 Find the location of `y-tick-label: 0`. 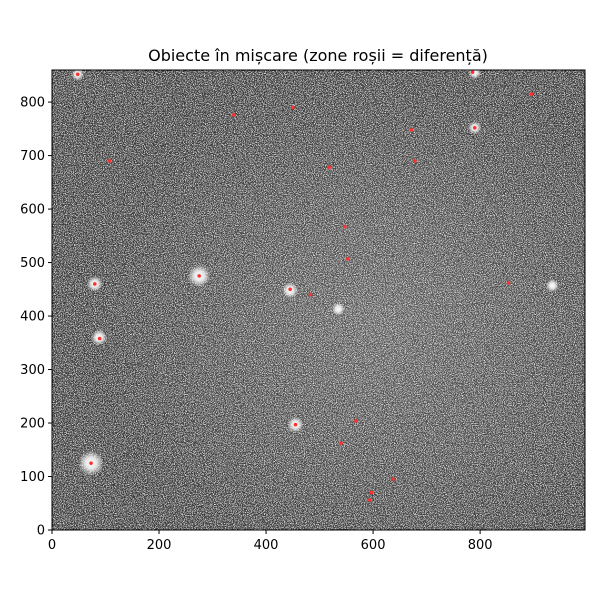

y-tick-label: 0 is located at coordinates (41, 531).